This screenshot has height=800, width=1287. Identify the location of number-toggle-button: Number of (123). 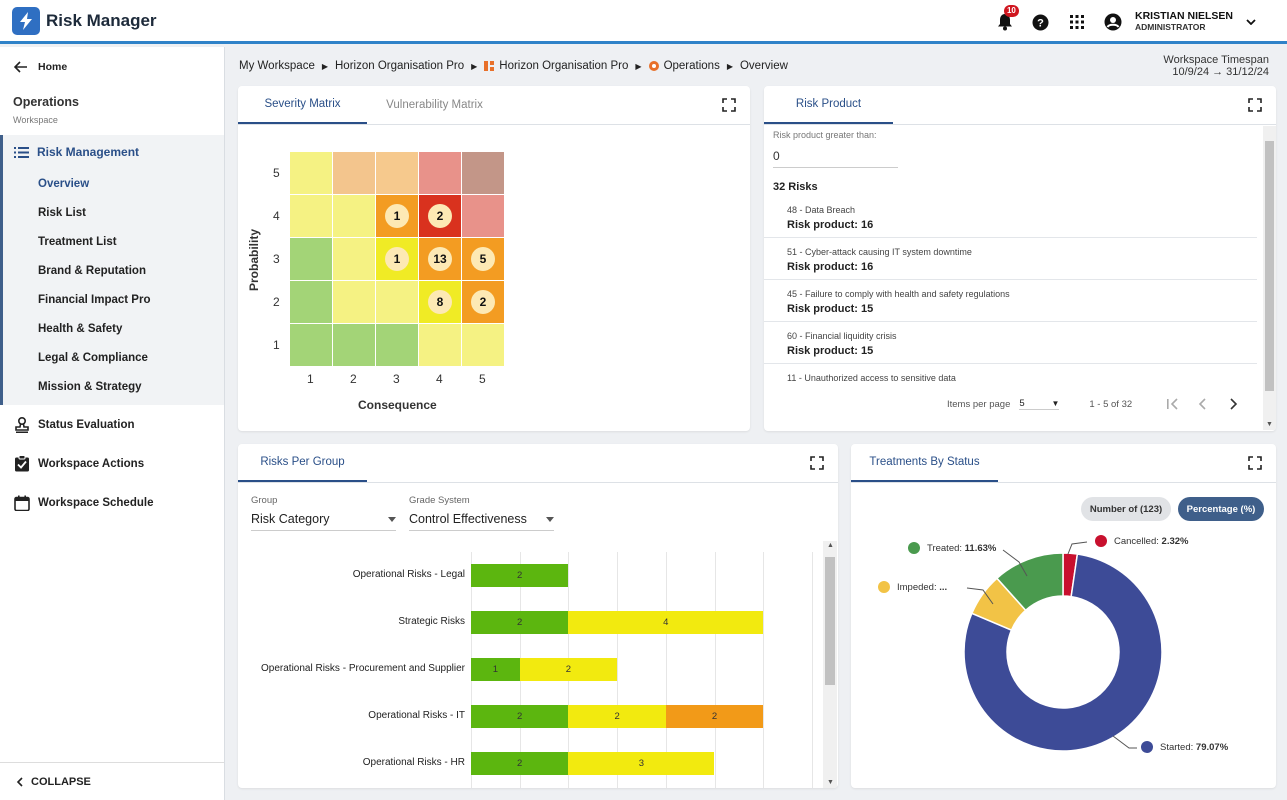
(1126, 509).